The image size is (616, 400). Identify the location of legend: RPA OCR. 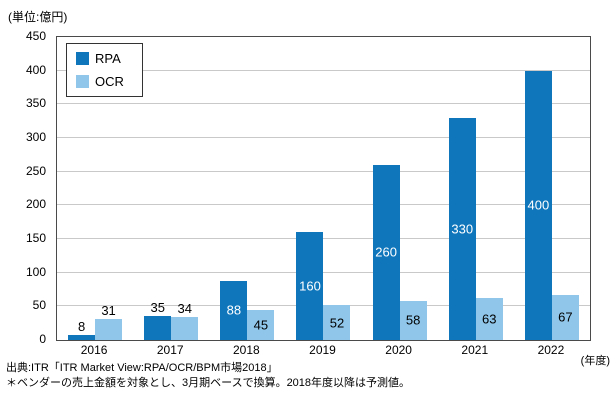
(104, 70).